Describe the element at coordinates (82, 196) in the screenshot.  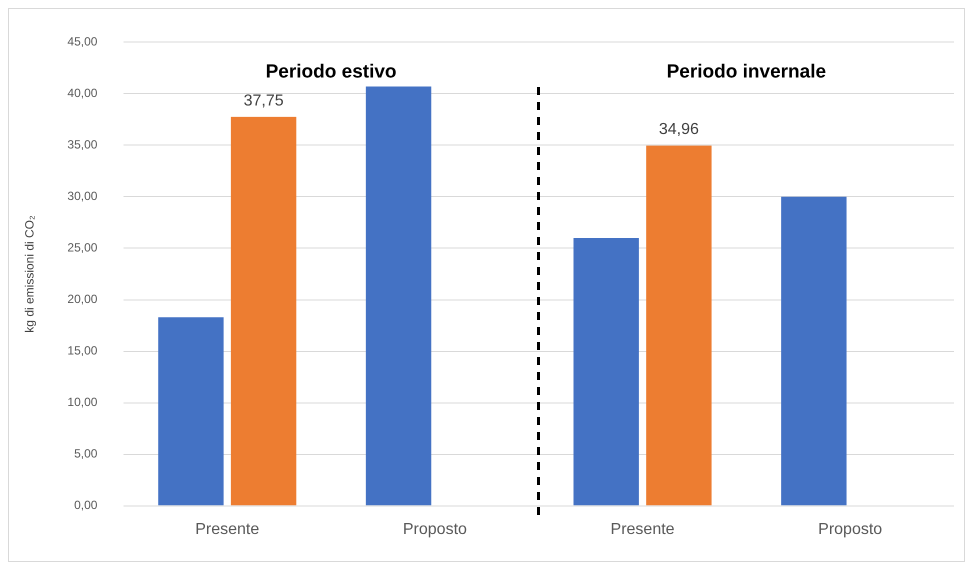
I see `y-tick-label: 30,00` at that location.